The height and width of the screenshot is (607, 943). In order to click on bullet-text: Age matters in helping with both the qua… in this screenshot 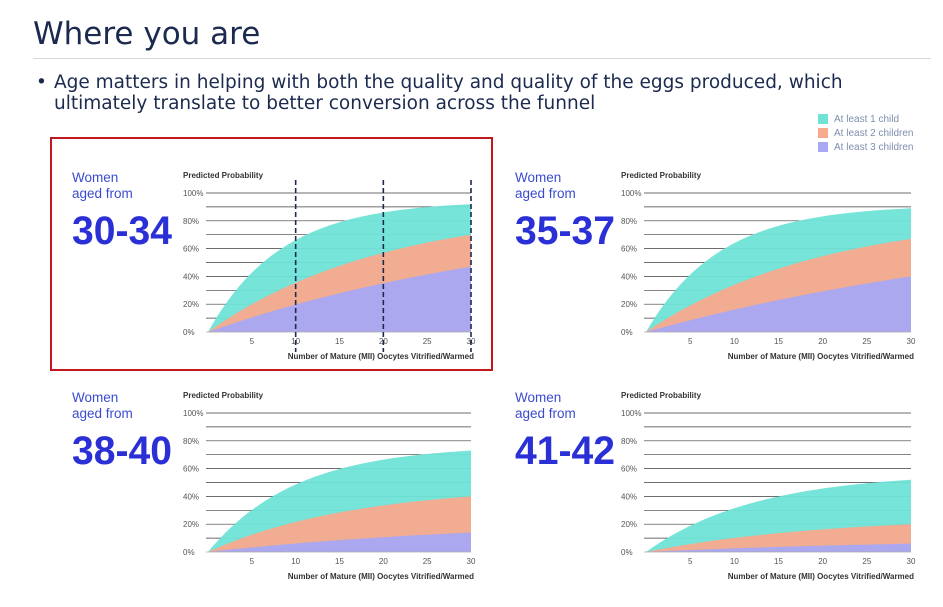, I will do `click(448, 93)`.